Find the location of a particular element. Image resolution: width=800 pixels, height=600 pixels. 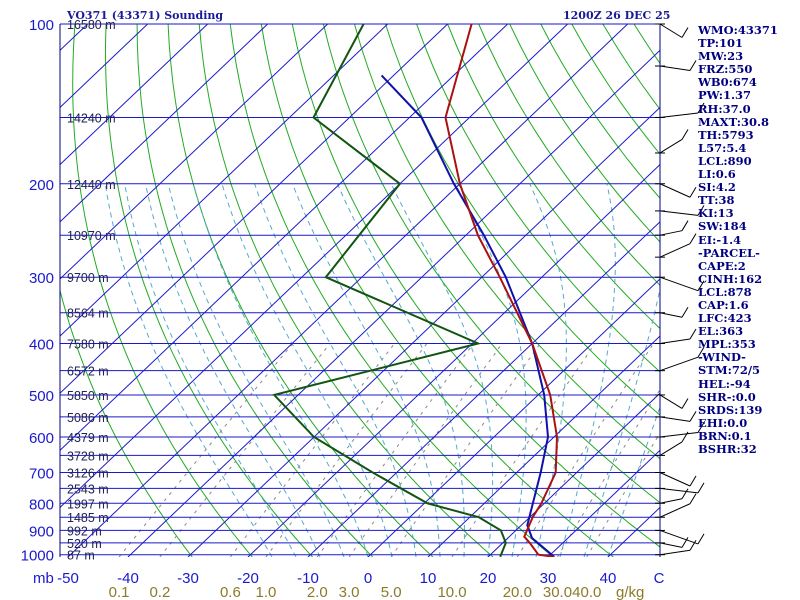

pressure-tick-label: 900 is located at coordinates (41, 531).